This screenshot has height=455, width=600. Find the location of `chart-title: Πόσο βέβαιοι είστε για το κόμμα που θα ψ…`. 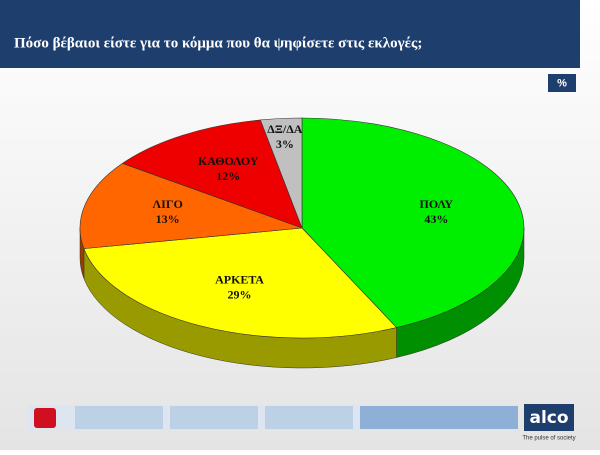

chart-title: Πόσο βέβαιοι είστε για το κόμμα που θα ψ… is located at coordinates (218, 43).